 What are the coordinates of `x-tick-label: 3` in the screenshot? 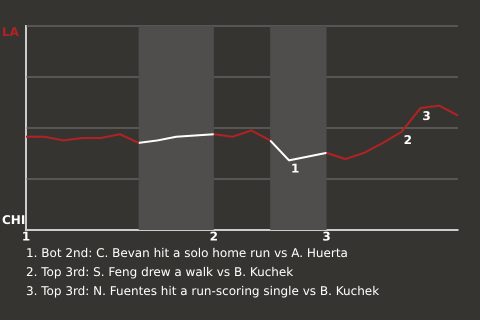 It's located at (326, 236).